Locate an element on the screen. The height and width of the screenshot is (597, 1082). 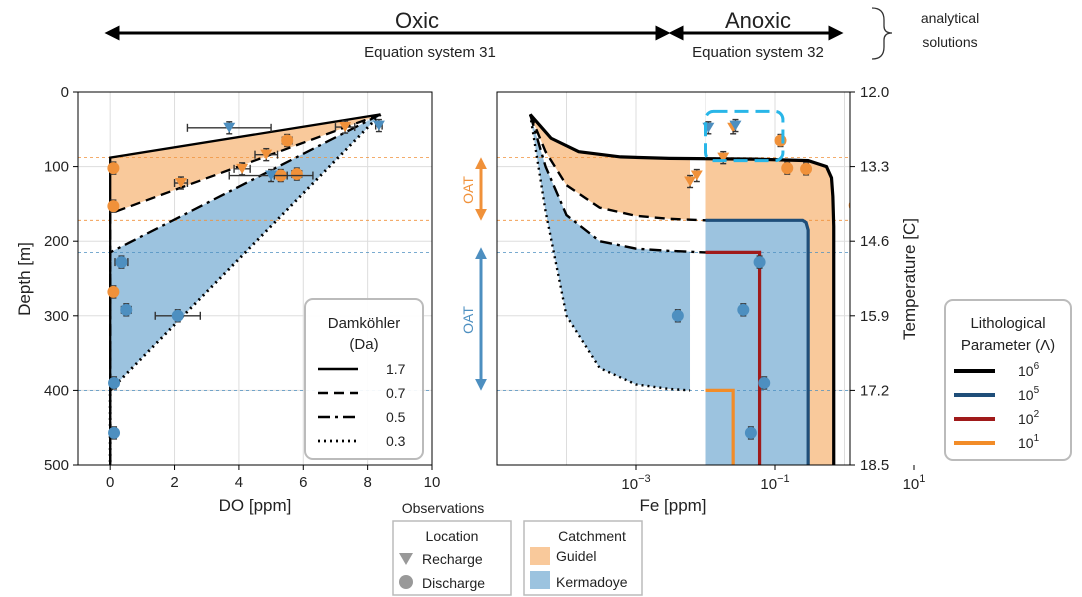
lithology-legend: Lithological Parameter (Λ) 106 105 102 101 is located at coordinates (1008, 380).